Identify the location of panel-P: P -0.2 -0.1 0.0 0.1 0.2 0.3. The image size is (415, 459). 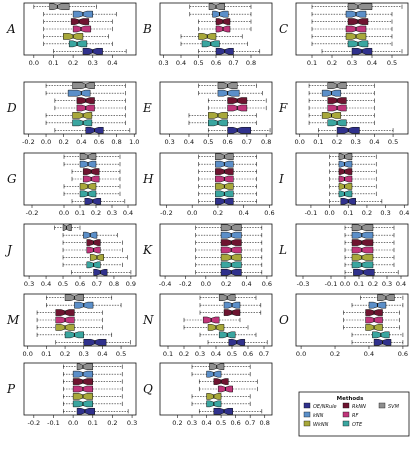
(71, 394).